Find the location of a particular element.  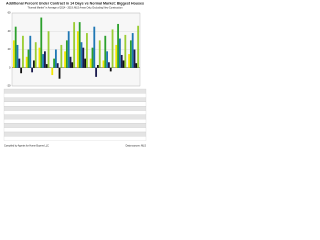

y-tick-label: 0 is located at coordinates (10, 67).